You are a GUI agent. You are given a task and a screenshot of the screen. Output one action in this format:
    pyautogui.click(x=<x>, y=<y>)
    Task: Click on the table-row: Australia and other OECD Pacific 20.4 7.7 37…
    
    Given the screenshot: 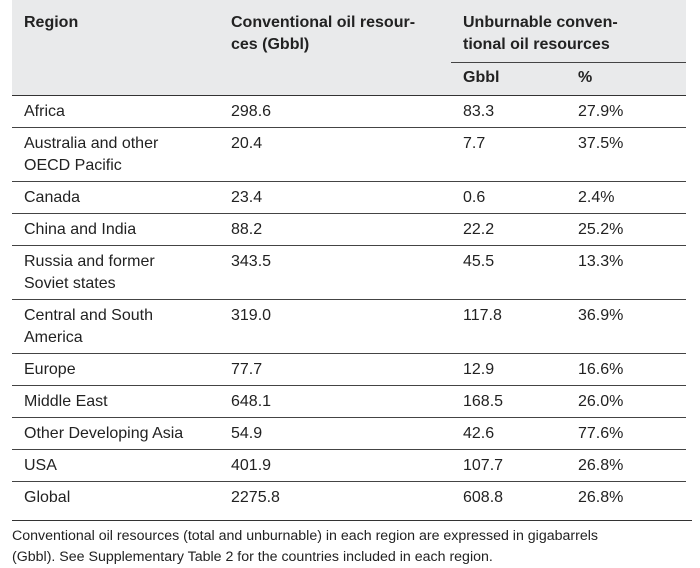 What is the action you would take?
    pyautogui.click(x=349, y=154)
    